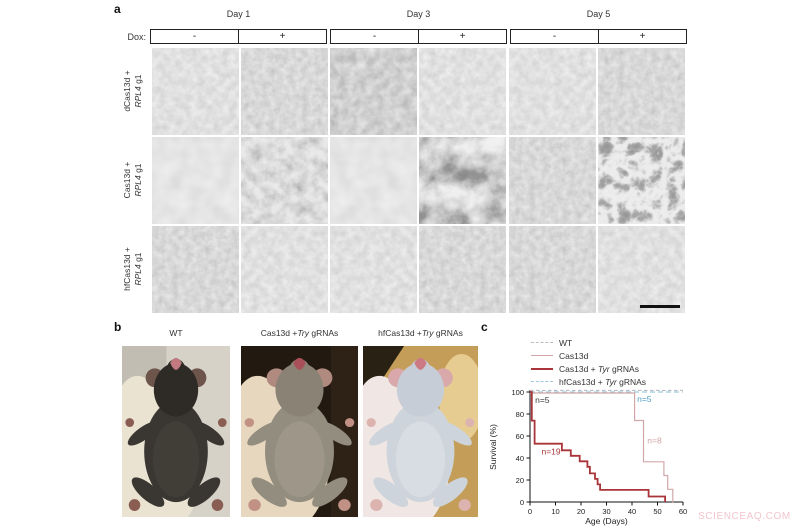  I want to click on dox-box-day5: - +, so click(598, 36).